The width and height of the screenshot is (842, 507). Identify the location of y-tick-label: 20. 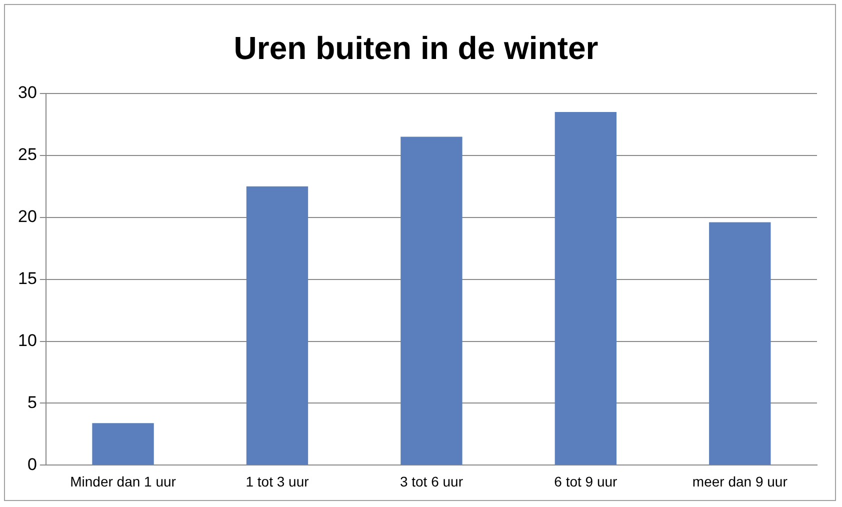
(27, 216).